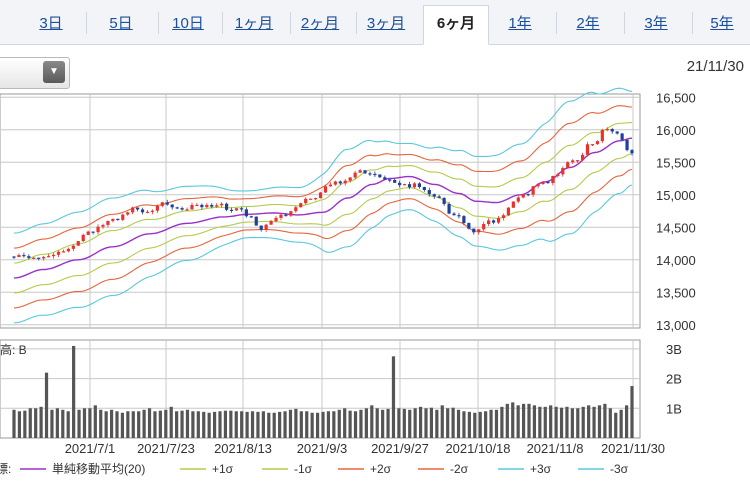  Describe the element at coordinates (90, 448) in the screenshot. I see `date-tick-label: 2021/7/1` at that location.